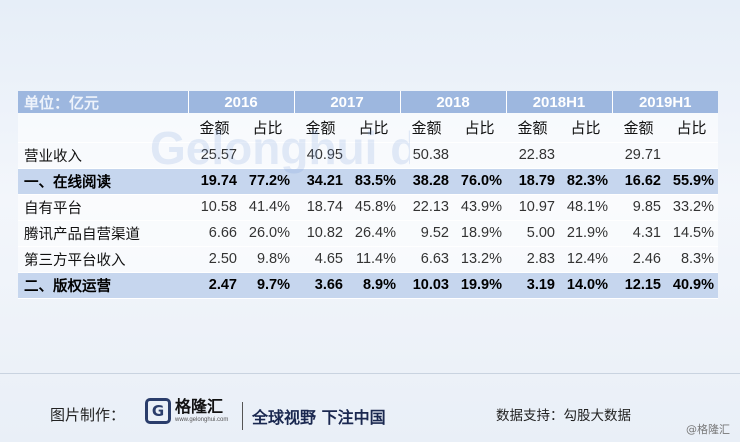 This screenshot has width=740, height=442. I want to click on amount-cell: 2.46, so click(646, 259).